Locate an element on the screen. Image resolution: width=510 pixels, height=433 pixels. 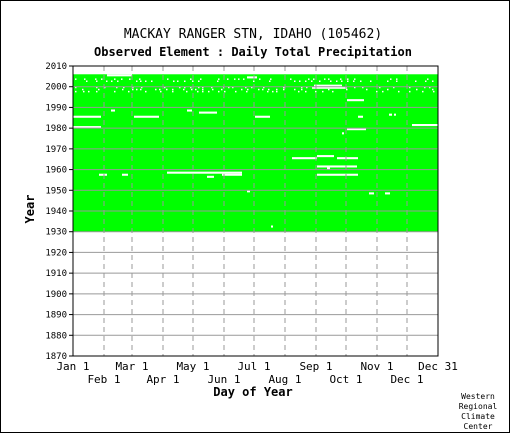
x-tick-label: Jul 1 is located at coordinates (253, 366).